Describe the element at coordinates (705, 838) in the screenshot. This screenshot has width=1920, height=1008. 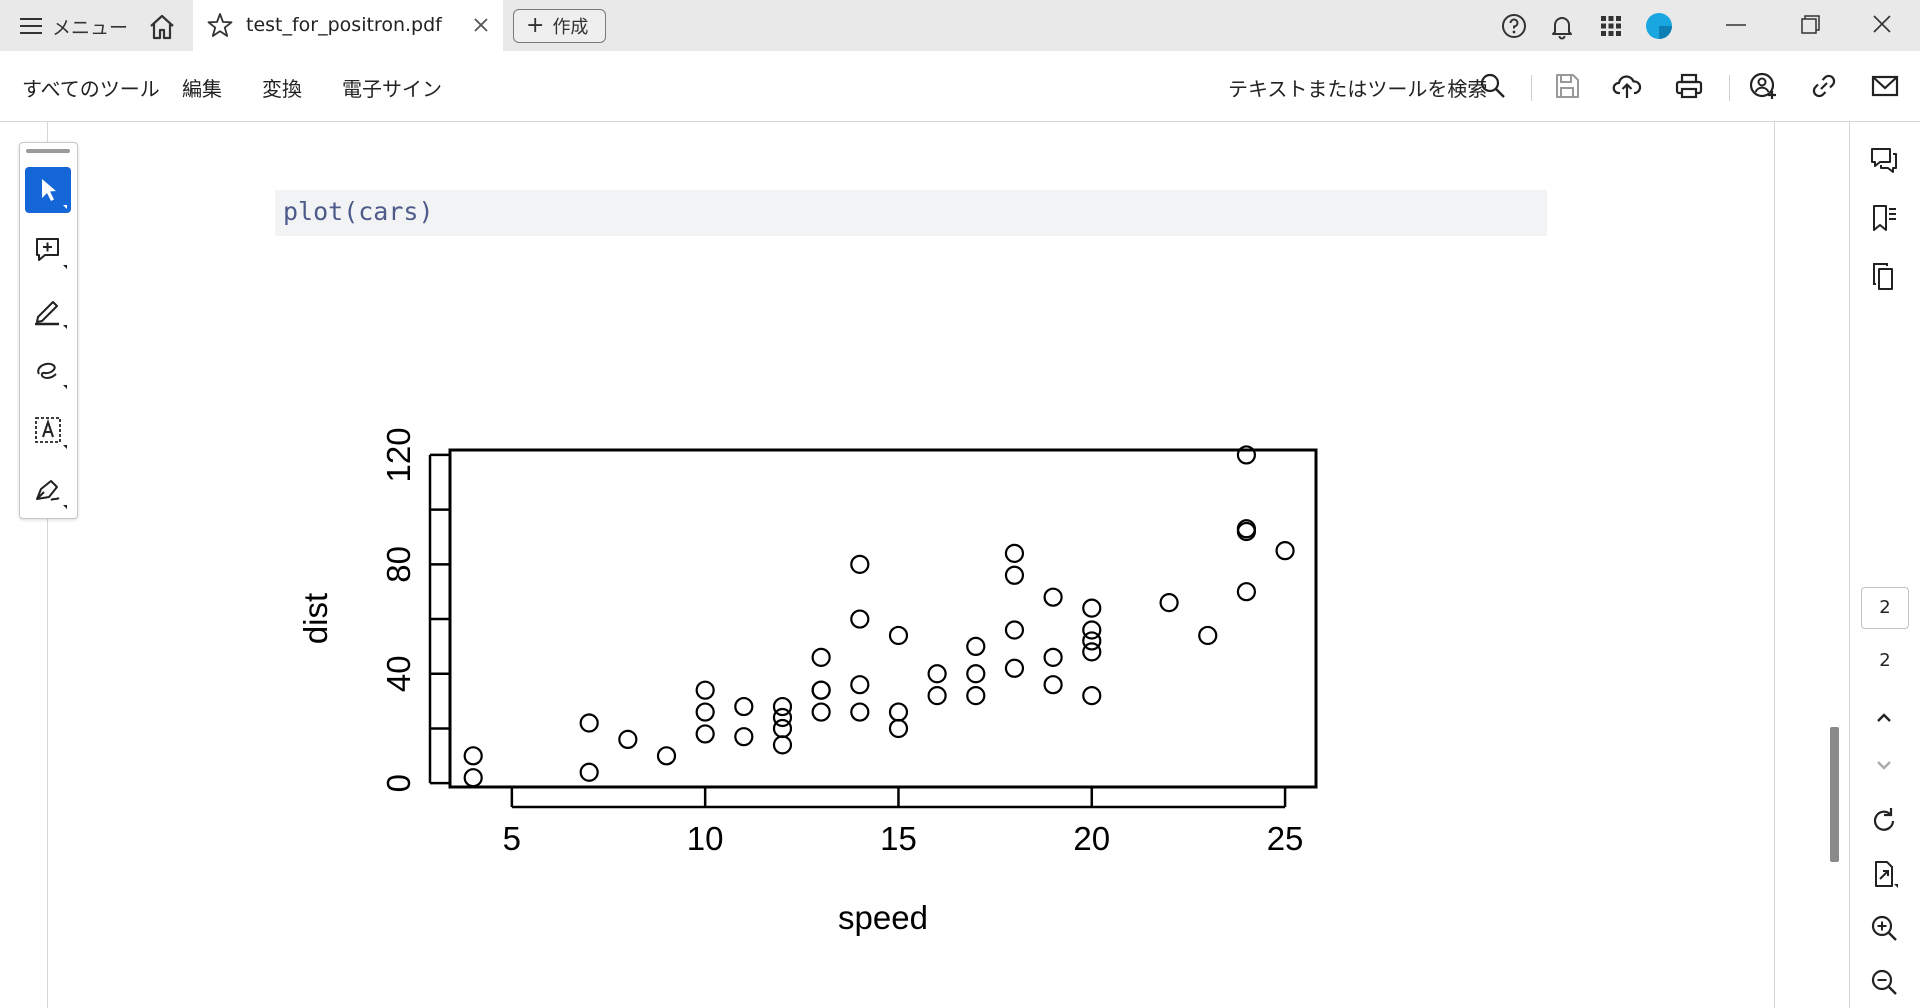
I see `x-tick-label: 10` at that location.